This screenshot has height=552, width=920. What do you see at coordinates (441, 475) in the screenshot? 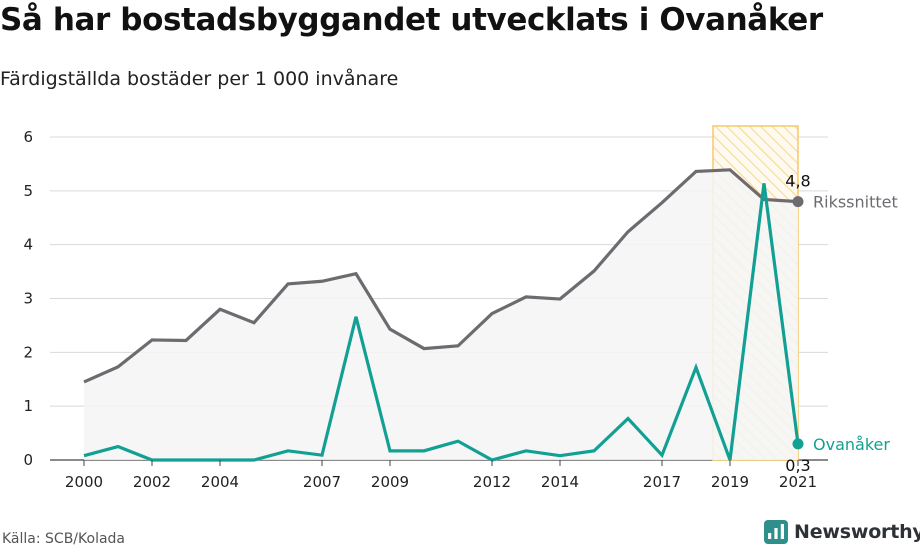
I see `x-axis: 2000 2002 2004 2007 2009 2012 2014 2017 2019 2021` at bounding box center [441, 475].